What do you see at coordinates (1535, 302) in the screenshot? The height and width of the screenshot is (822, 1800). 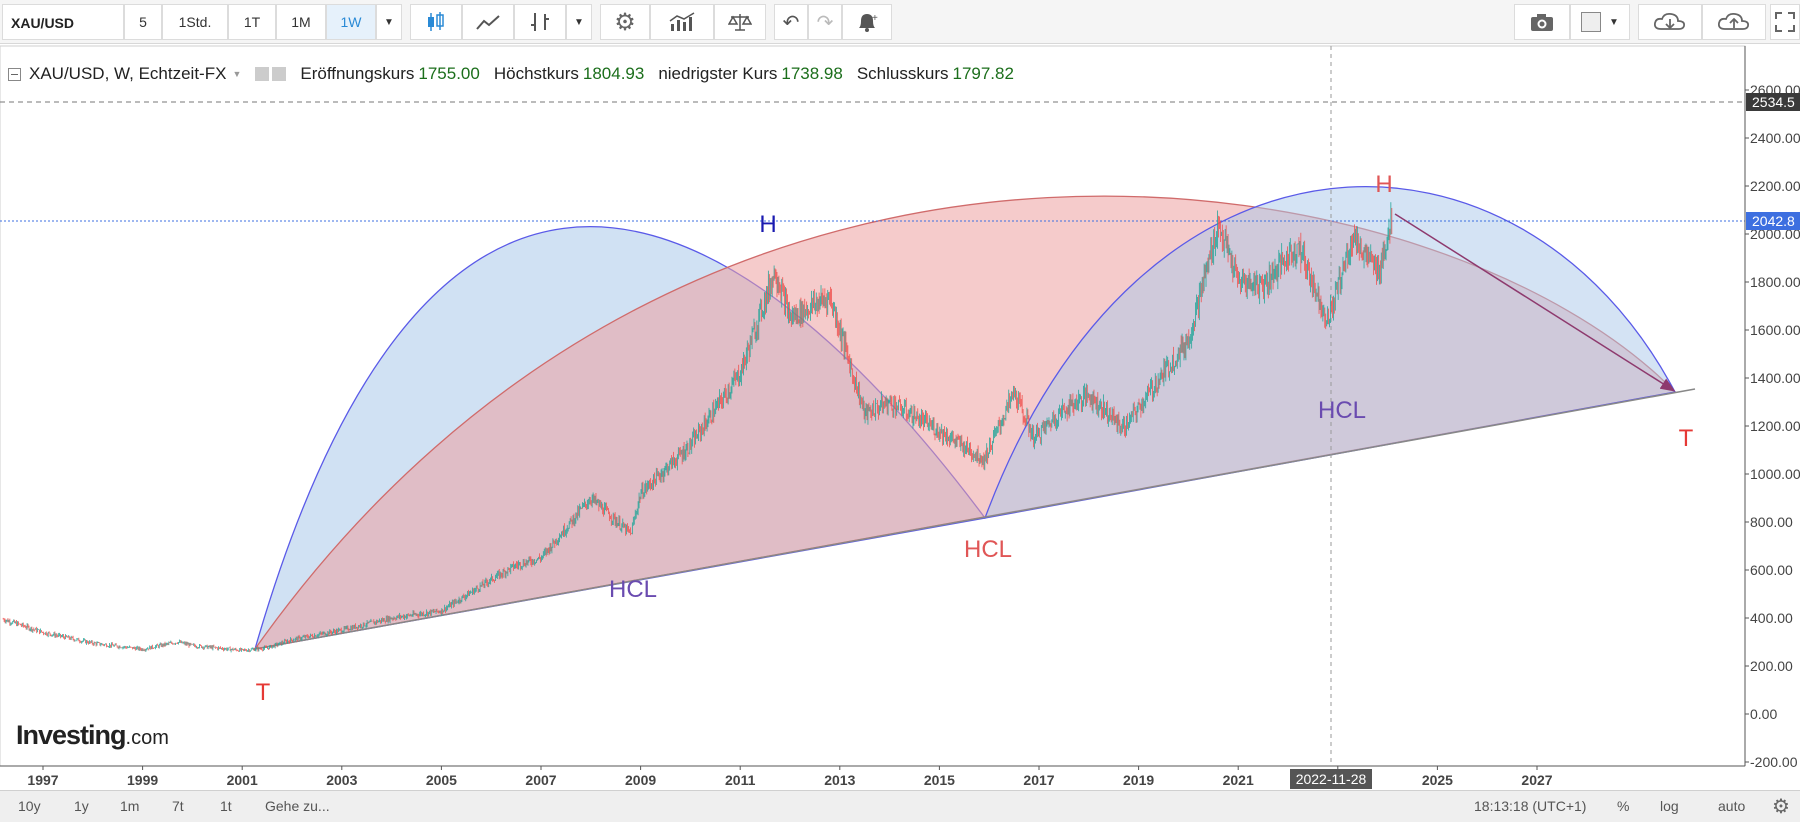 I see `projection-arrow` at bounding box center [1535, 302].